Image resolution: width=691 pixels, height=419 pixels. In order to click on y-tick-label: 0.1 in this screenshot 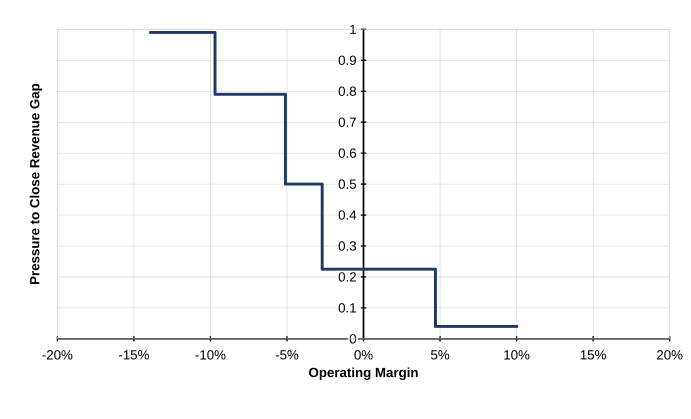, I will do `click(347, 308)`.